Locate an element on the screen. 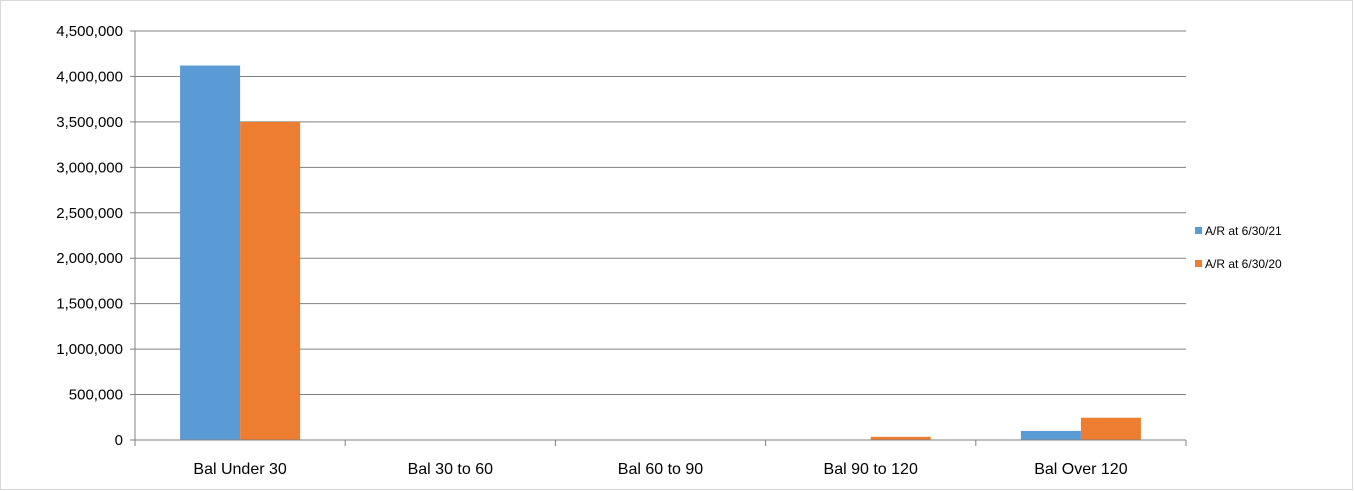 Image resolution: width=1354 pixels, height=491 pixels. legend-label: A/R at 6/30/21 is located at coordinates (1243, 231).